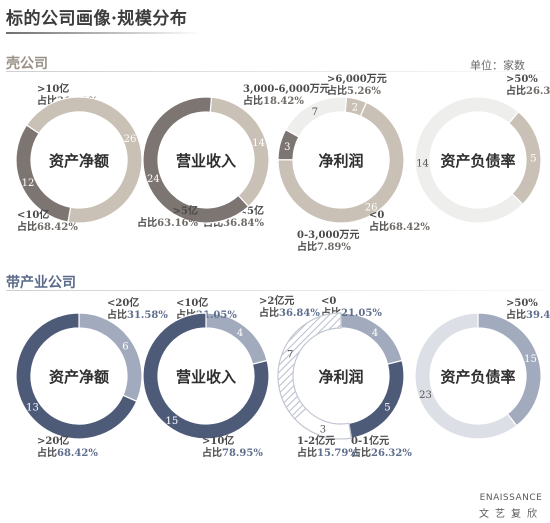 The width and height of the screenshot is (550, 523). What do you see at coordinates (511, 506) in the screenshot?
I see `brand-logo: ENAISSANCE 文艺复欣` at bounding box center [511, 506].